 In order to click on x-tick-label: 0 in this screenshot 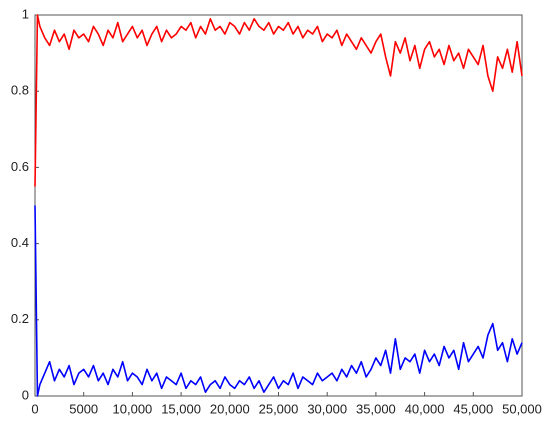, I will do `click(34, 408)`.